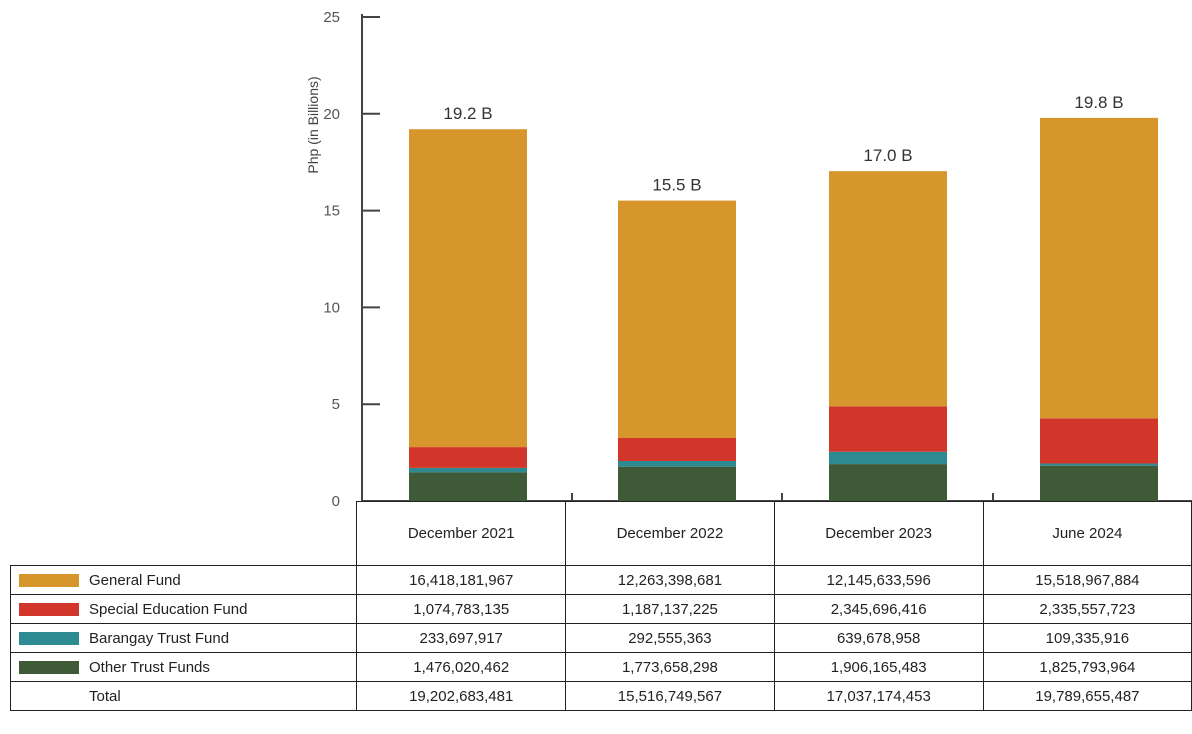 The width and height of the screenshot is (1192, 734). I want to click on row-label: Special Education Fund, so click(183, 609).